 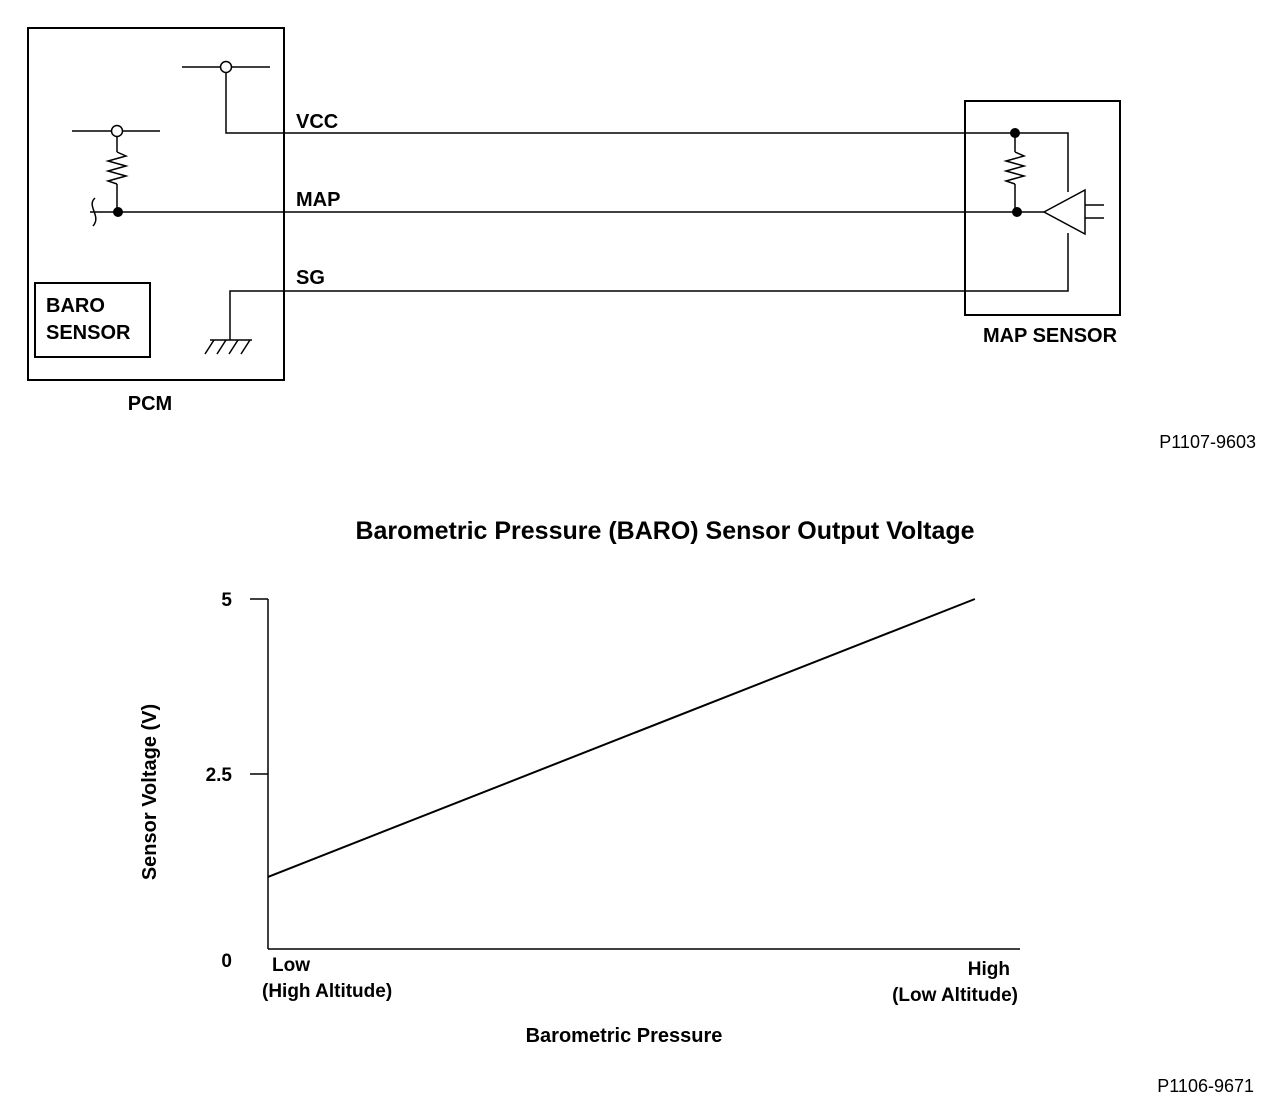 What do you see at coordinates (291, 965) in the screenshot?
I see `x-tick-low-line1: Low` at bounding box center [291, 965].